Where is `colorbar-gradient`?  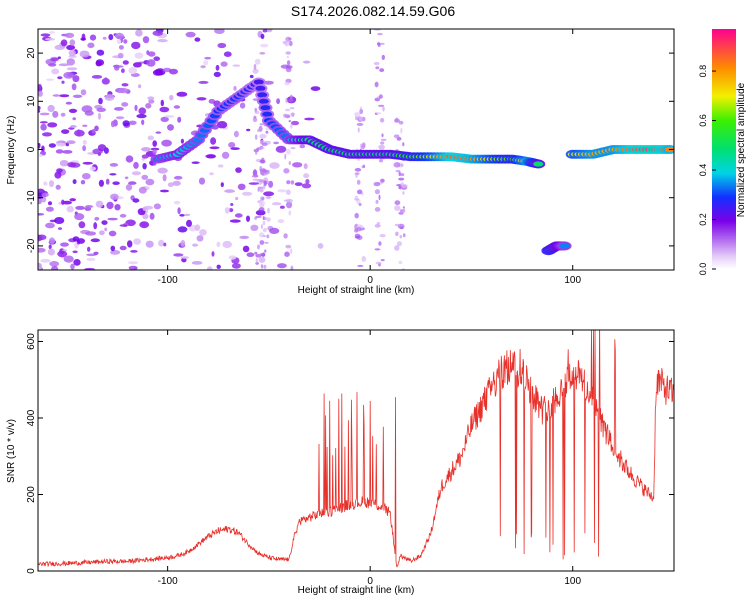 colorbar-gradient is located at coordinates (724, 149).